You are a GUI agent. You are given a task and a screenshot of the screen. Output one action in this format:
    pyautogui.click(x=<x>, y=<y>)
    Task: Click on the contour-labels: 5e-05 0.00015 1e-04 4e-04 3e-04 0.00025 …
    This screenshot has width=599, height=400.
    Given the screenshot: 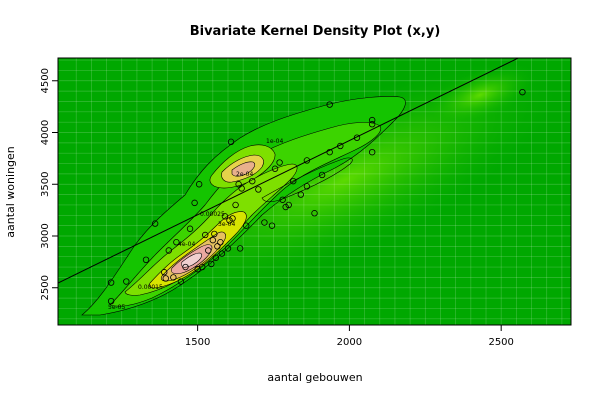 What is the action you would take?
    pyautogui.click(x=195, y=224)
    